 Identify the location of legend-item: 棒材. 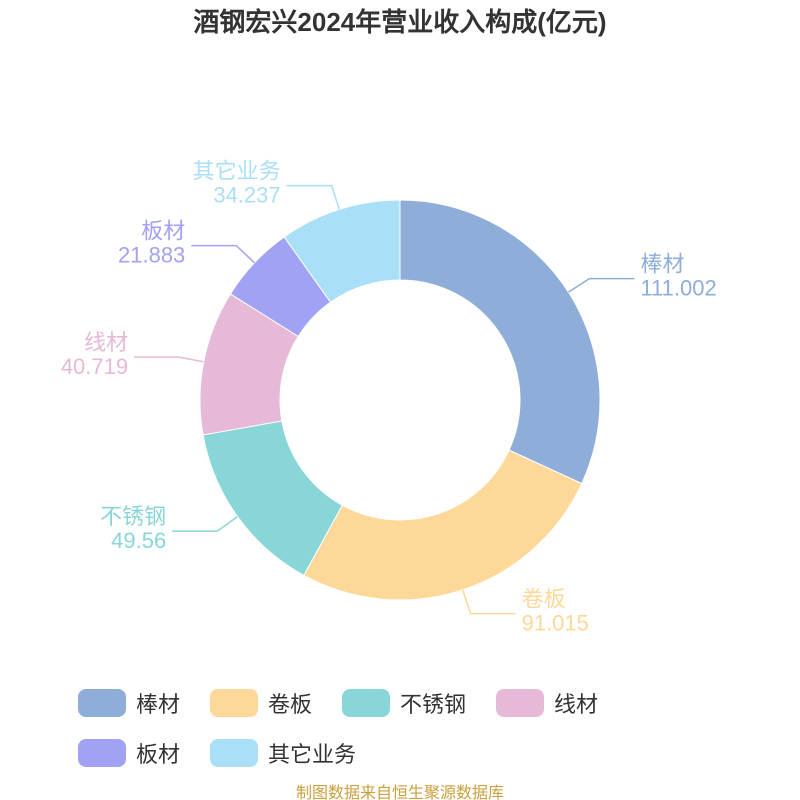
(129, 703).